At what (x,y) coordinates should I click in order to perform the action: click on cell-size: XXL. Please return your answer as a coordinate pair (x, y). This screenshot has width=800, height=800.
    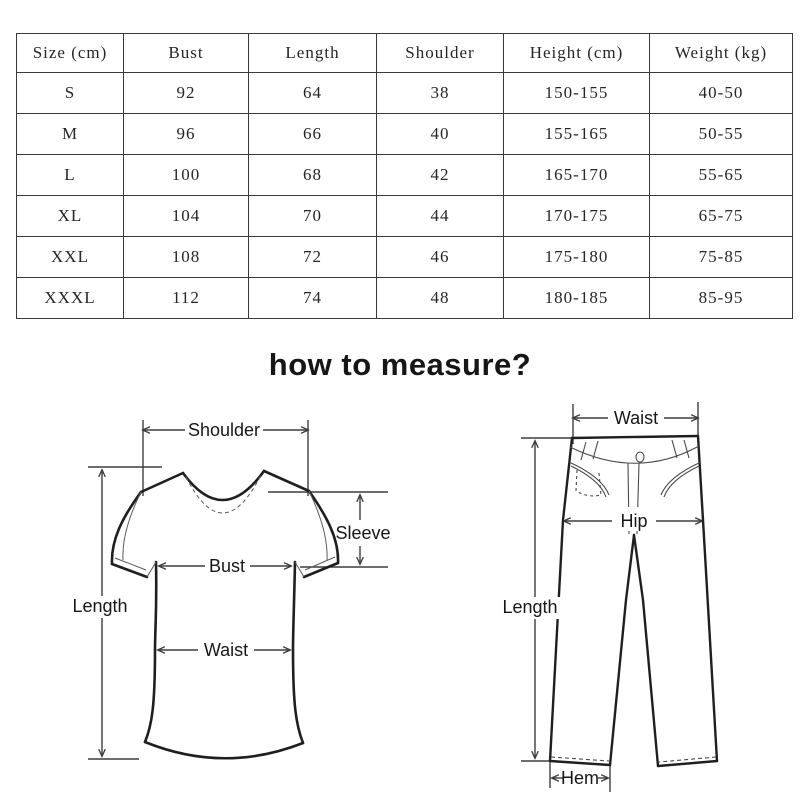
    Looking at the image, I should click on (70, 257).